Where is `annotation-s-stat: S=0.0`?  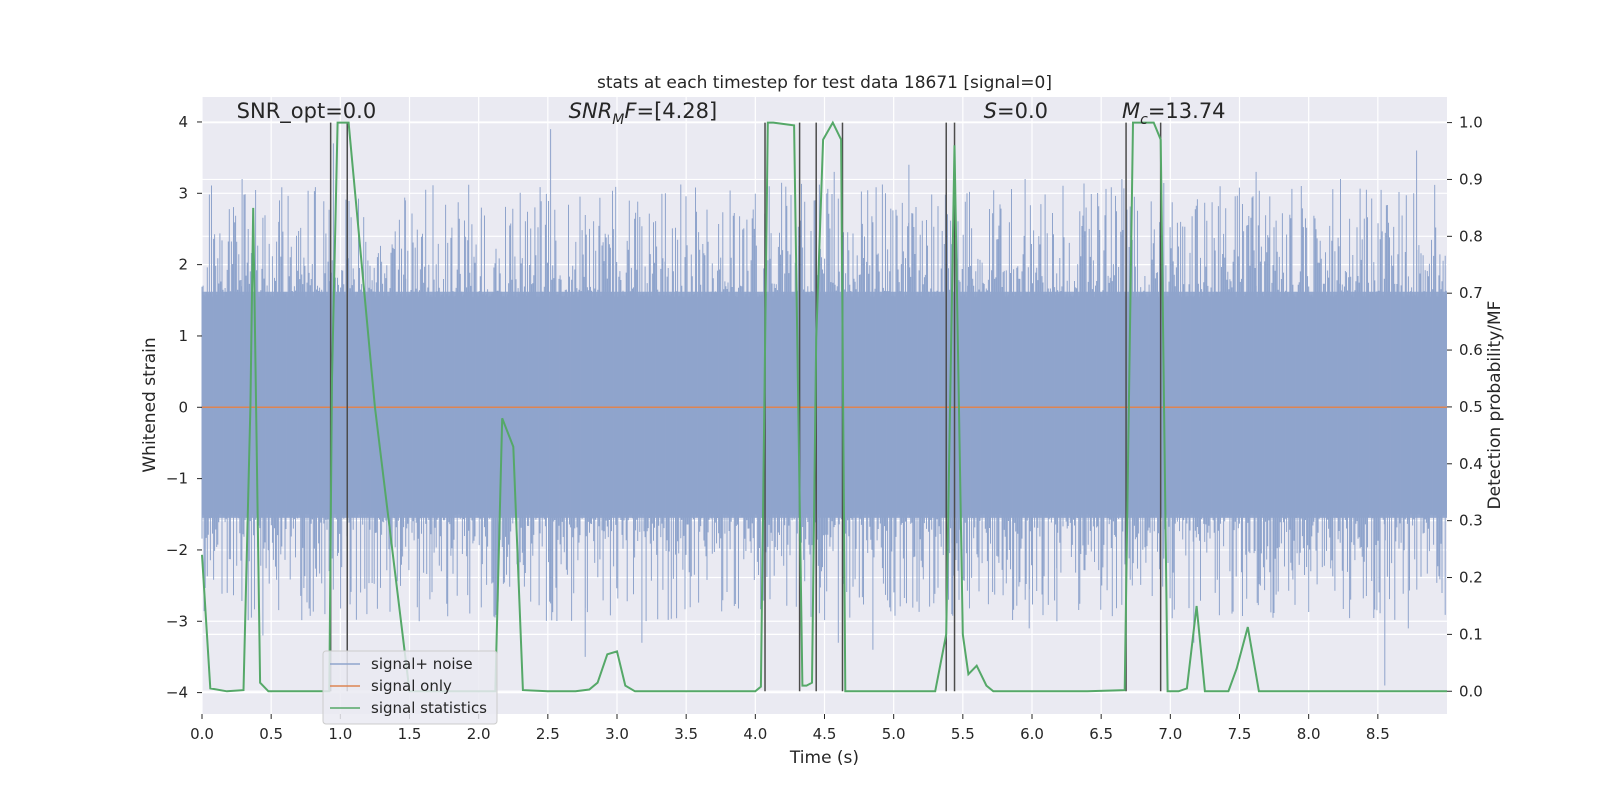
annotation-s-stat: S=0.0 is located at coordinates (1016, 111).